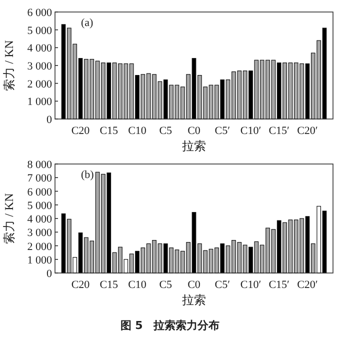 Image resolution: width=340 pixels, height=337 pixels. Describe the element at coordinates (39, 178) in the screenshot. I see `y-tick-label: 7 000` at that location.